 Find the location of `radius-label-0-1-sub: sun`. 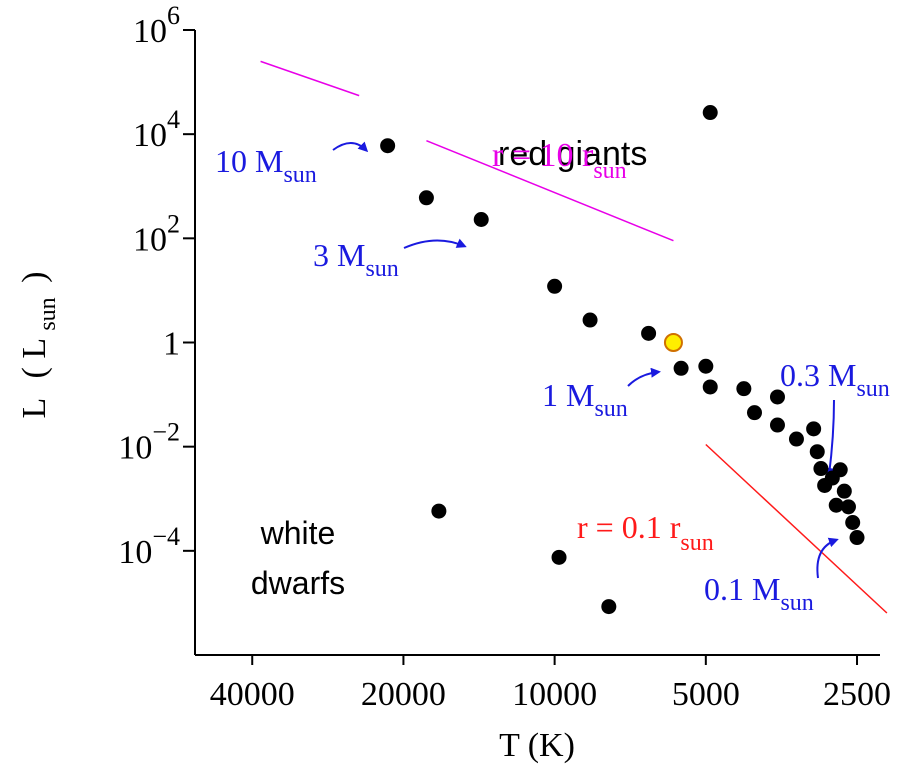

radius-label-0-1-sub: sun is located at coordinates (696, 543).